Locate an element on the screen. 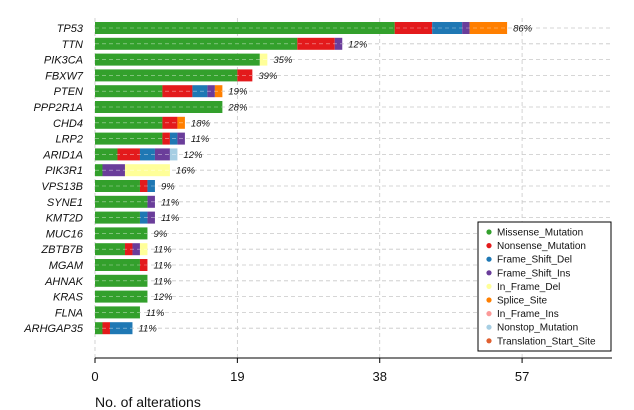 Image resolution: width=634 pixels, height=410 pixels. gene-label: KRAS is located at coordinates (68, 298).